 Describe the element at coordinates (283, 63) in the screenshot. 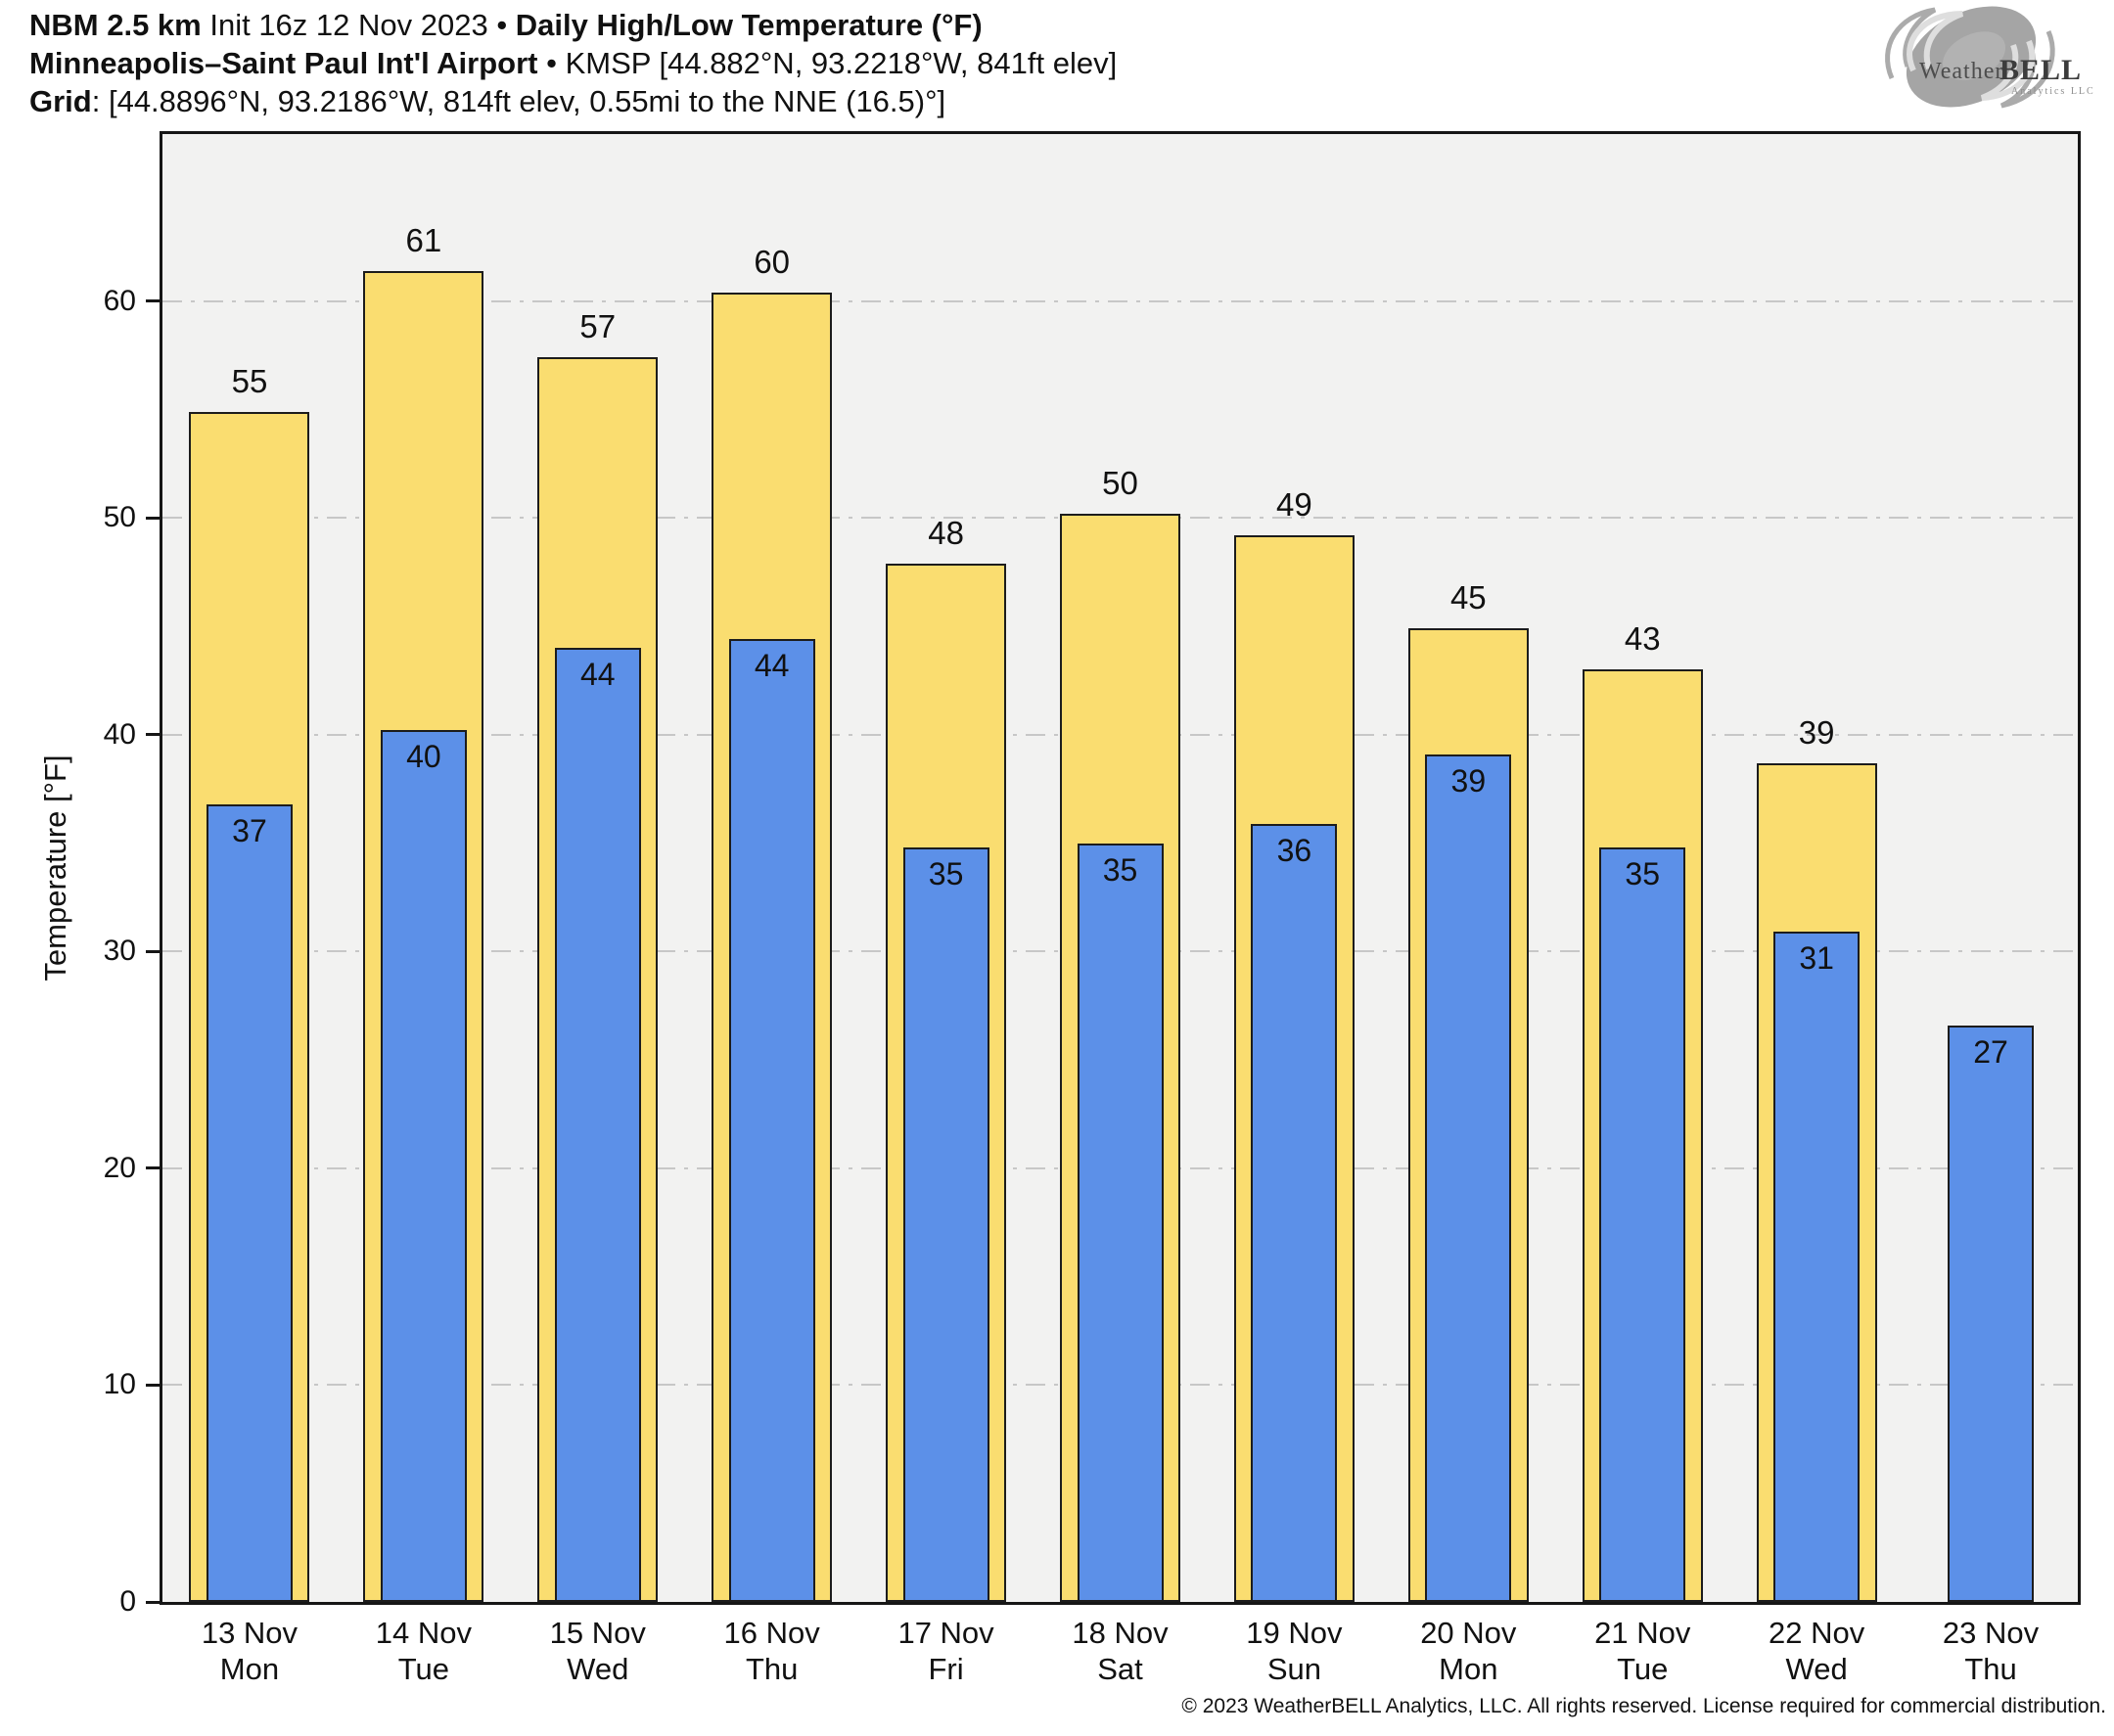

I see `station-name: Minneapolis–Saint Paul Int'l Airport` at that location.